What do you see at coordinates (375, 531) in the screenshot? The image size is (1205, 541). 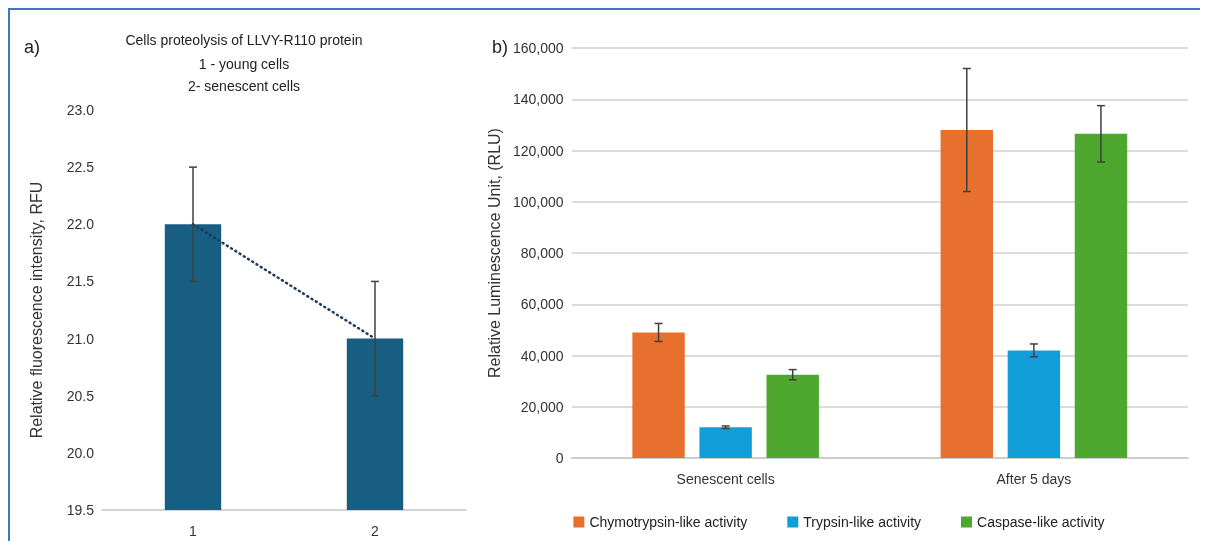 I see `x-tick-label: 2` at bounding box center [375, 531].